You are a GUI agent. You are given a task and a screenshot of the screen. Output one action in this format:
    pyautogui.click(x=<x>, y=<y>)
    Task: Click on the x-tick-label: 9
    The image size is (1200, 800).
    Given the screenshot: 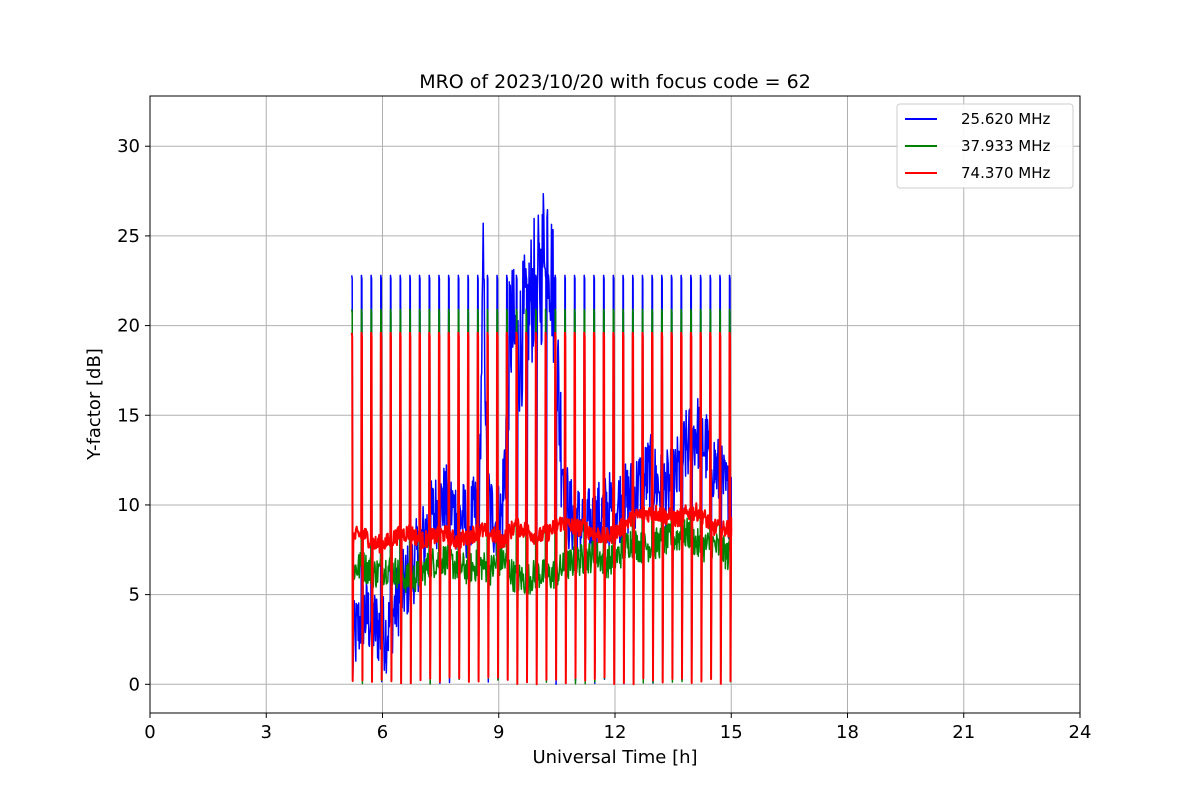 What is the action you would take?
    pyautogui.click(x=498, y=732)
    